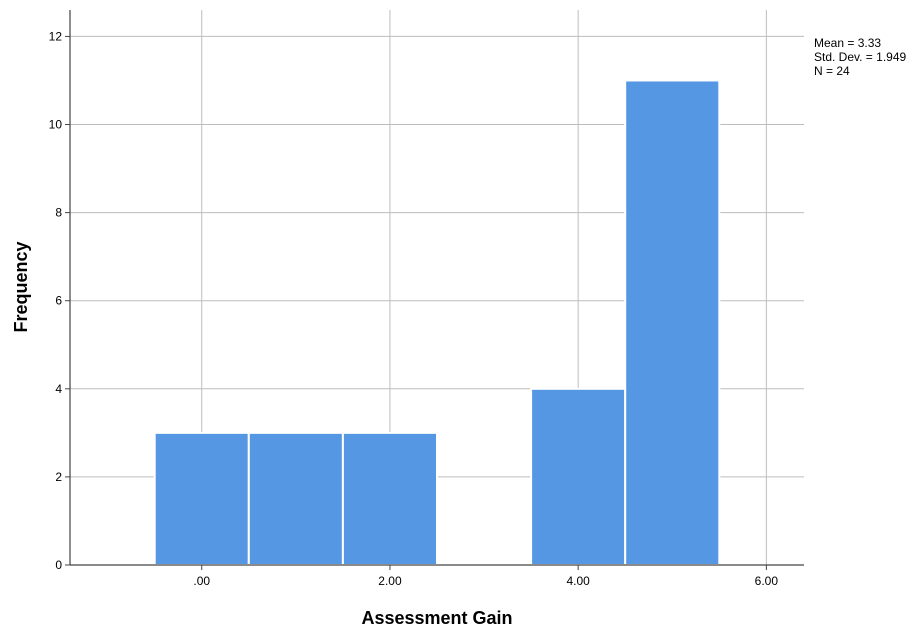 This screenshot has width=924, height=632. I want to click on stat-n: N = 24, so click(832, 71).